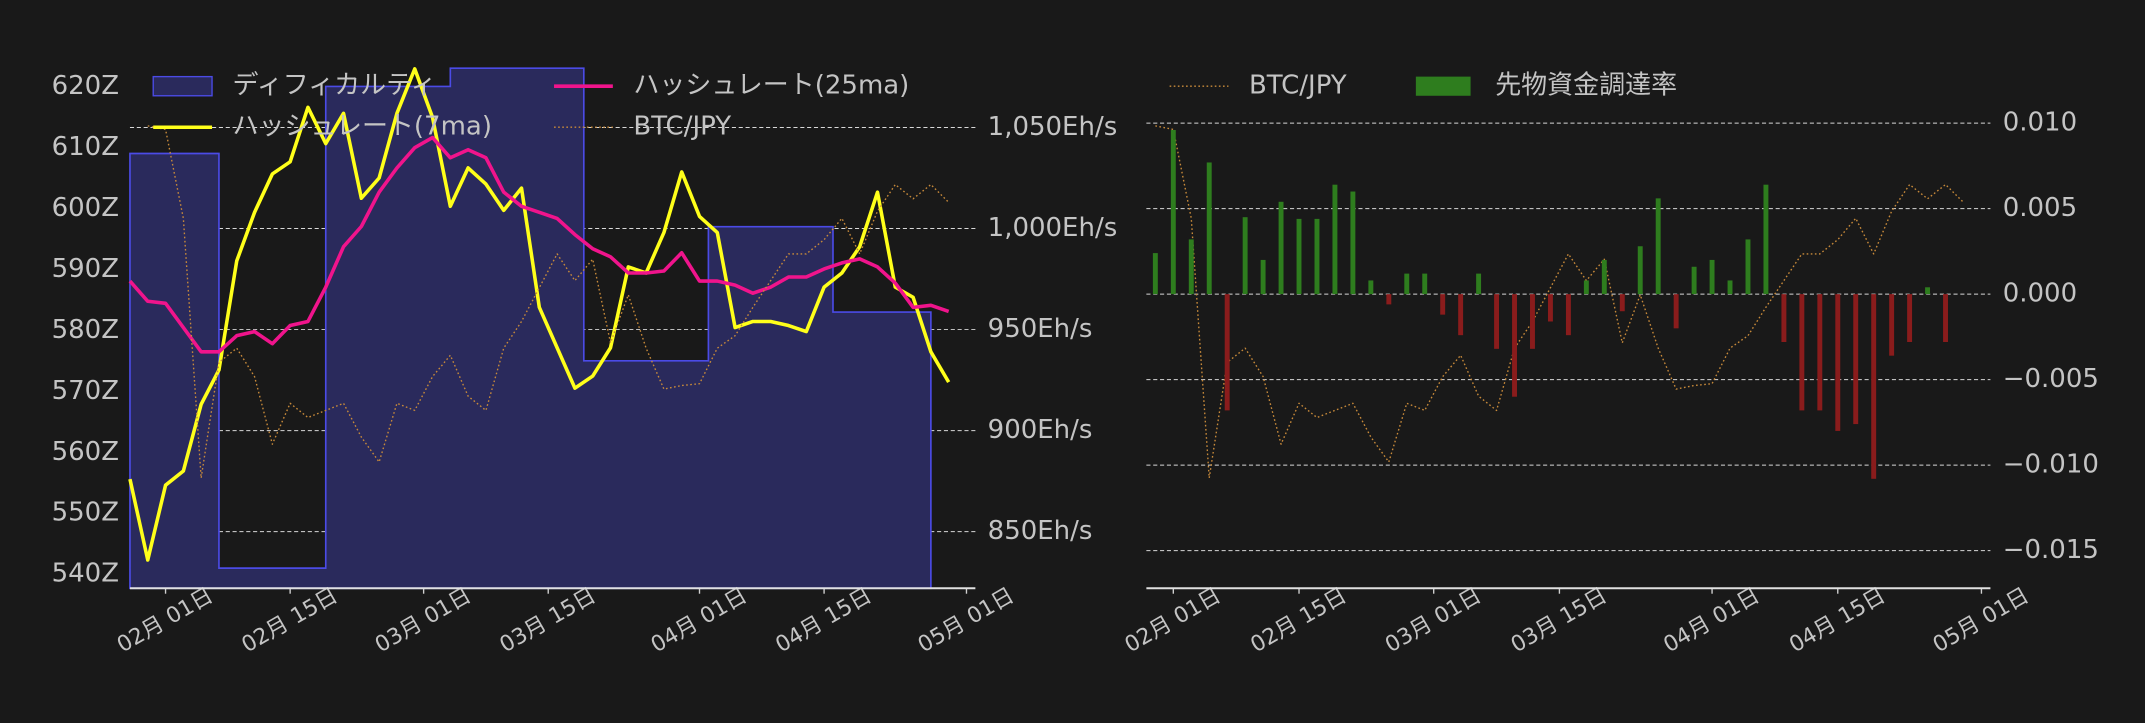  I want to click on y-tick-label: 610Z, so click(85, 147).